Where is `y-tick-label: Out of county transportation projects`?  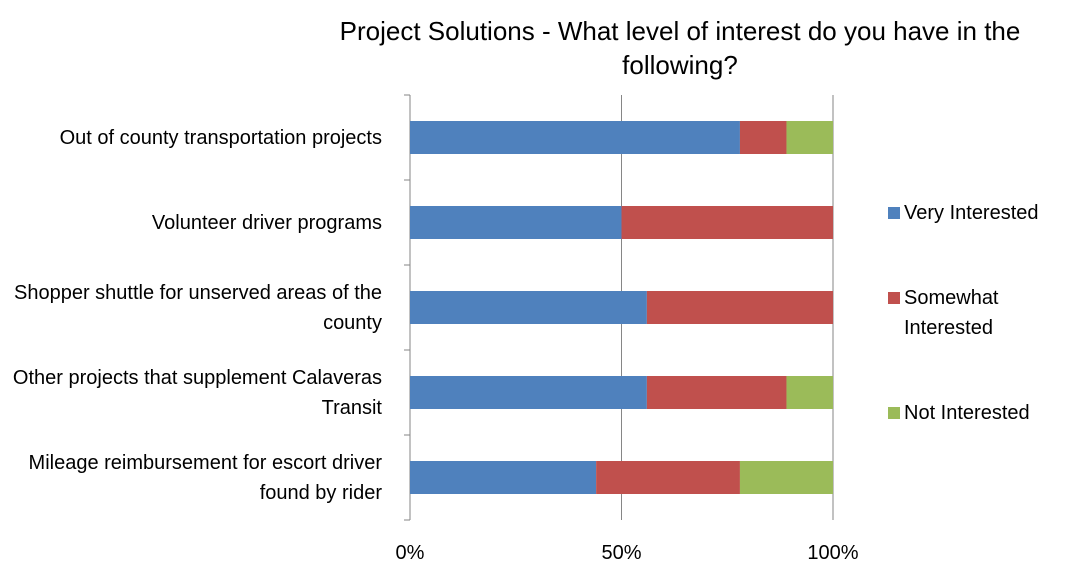
y-tick-label: Out of county transportation projects is located at coordinates (220, 137).